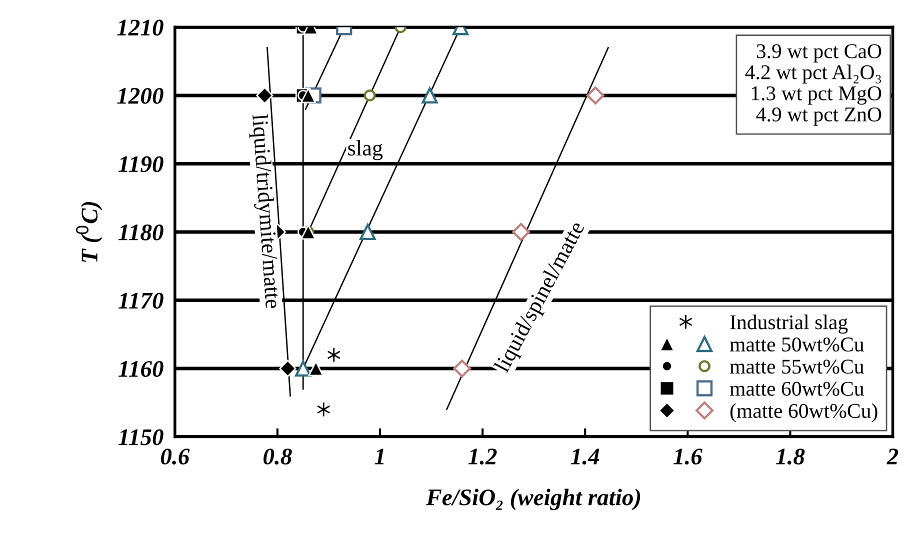 The width and height of the screenshot is (911, 555). Describe the element at coordinates (817, 95) in the screenshot. I see `annotation: 1.3 wt pct MgO` at that location.